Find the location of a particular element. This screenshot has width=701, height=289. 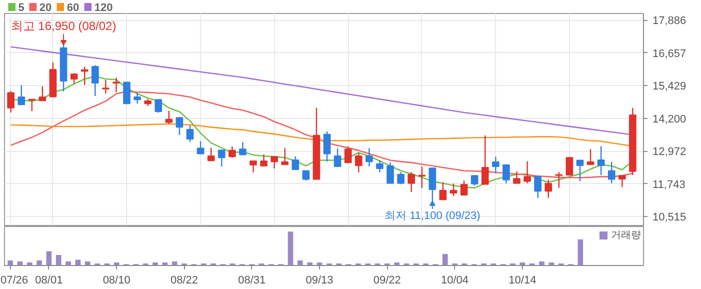

annotation: 최고 16,950 (08/02) is located at coordinates (63, 25).